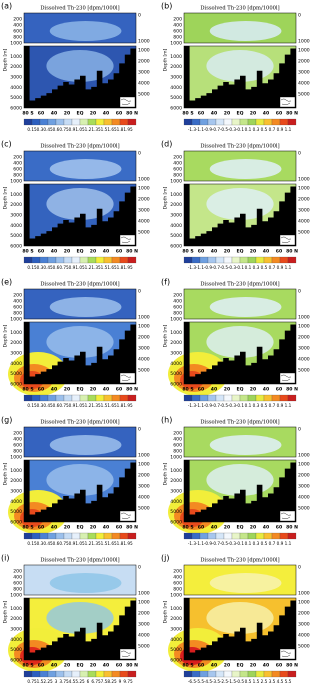  Describe the element at coordinates (128, 129) in the screenshot. I see `colorbar-label: 1.95` at that location.